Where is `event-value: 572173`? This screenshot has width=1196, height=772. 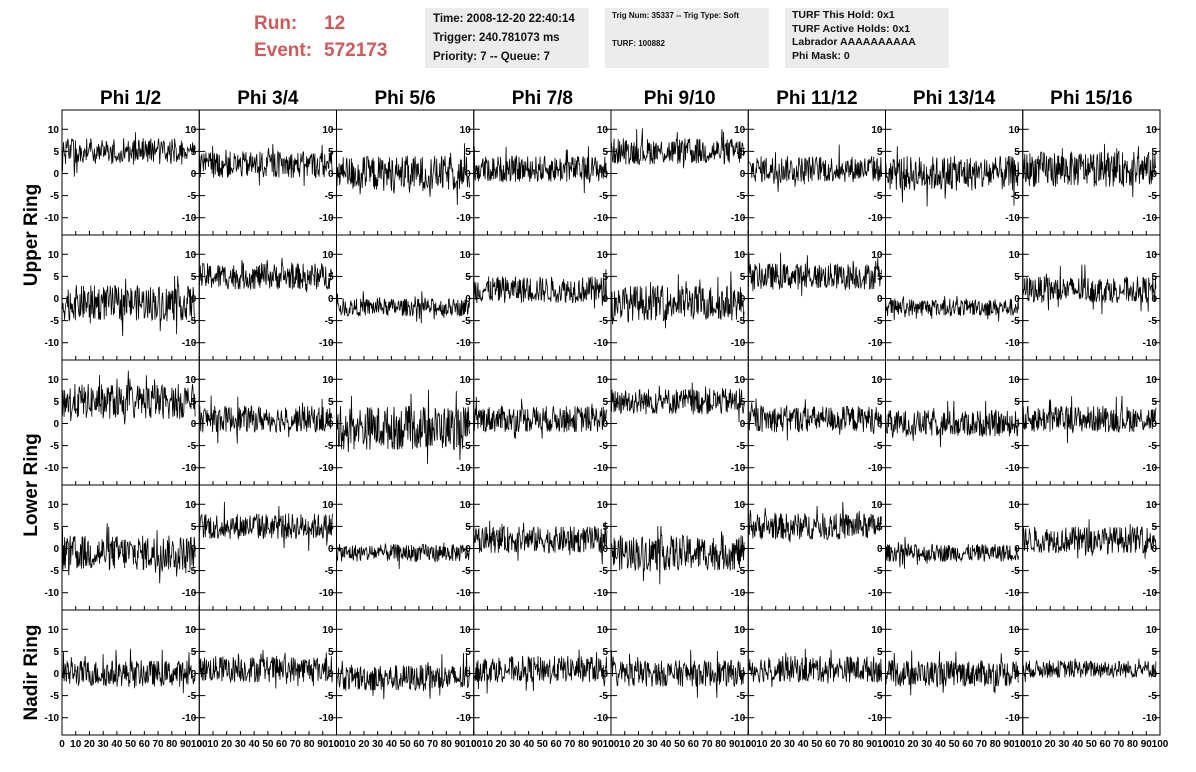 event-value: 572173 is located at coordinates (356, 50).